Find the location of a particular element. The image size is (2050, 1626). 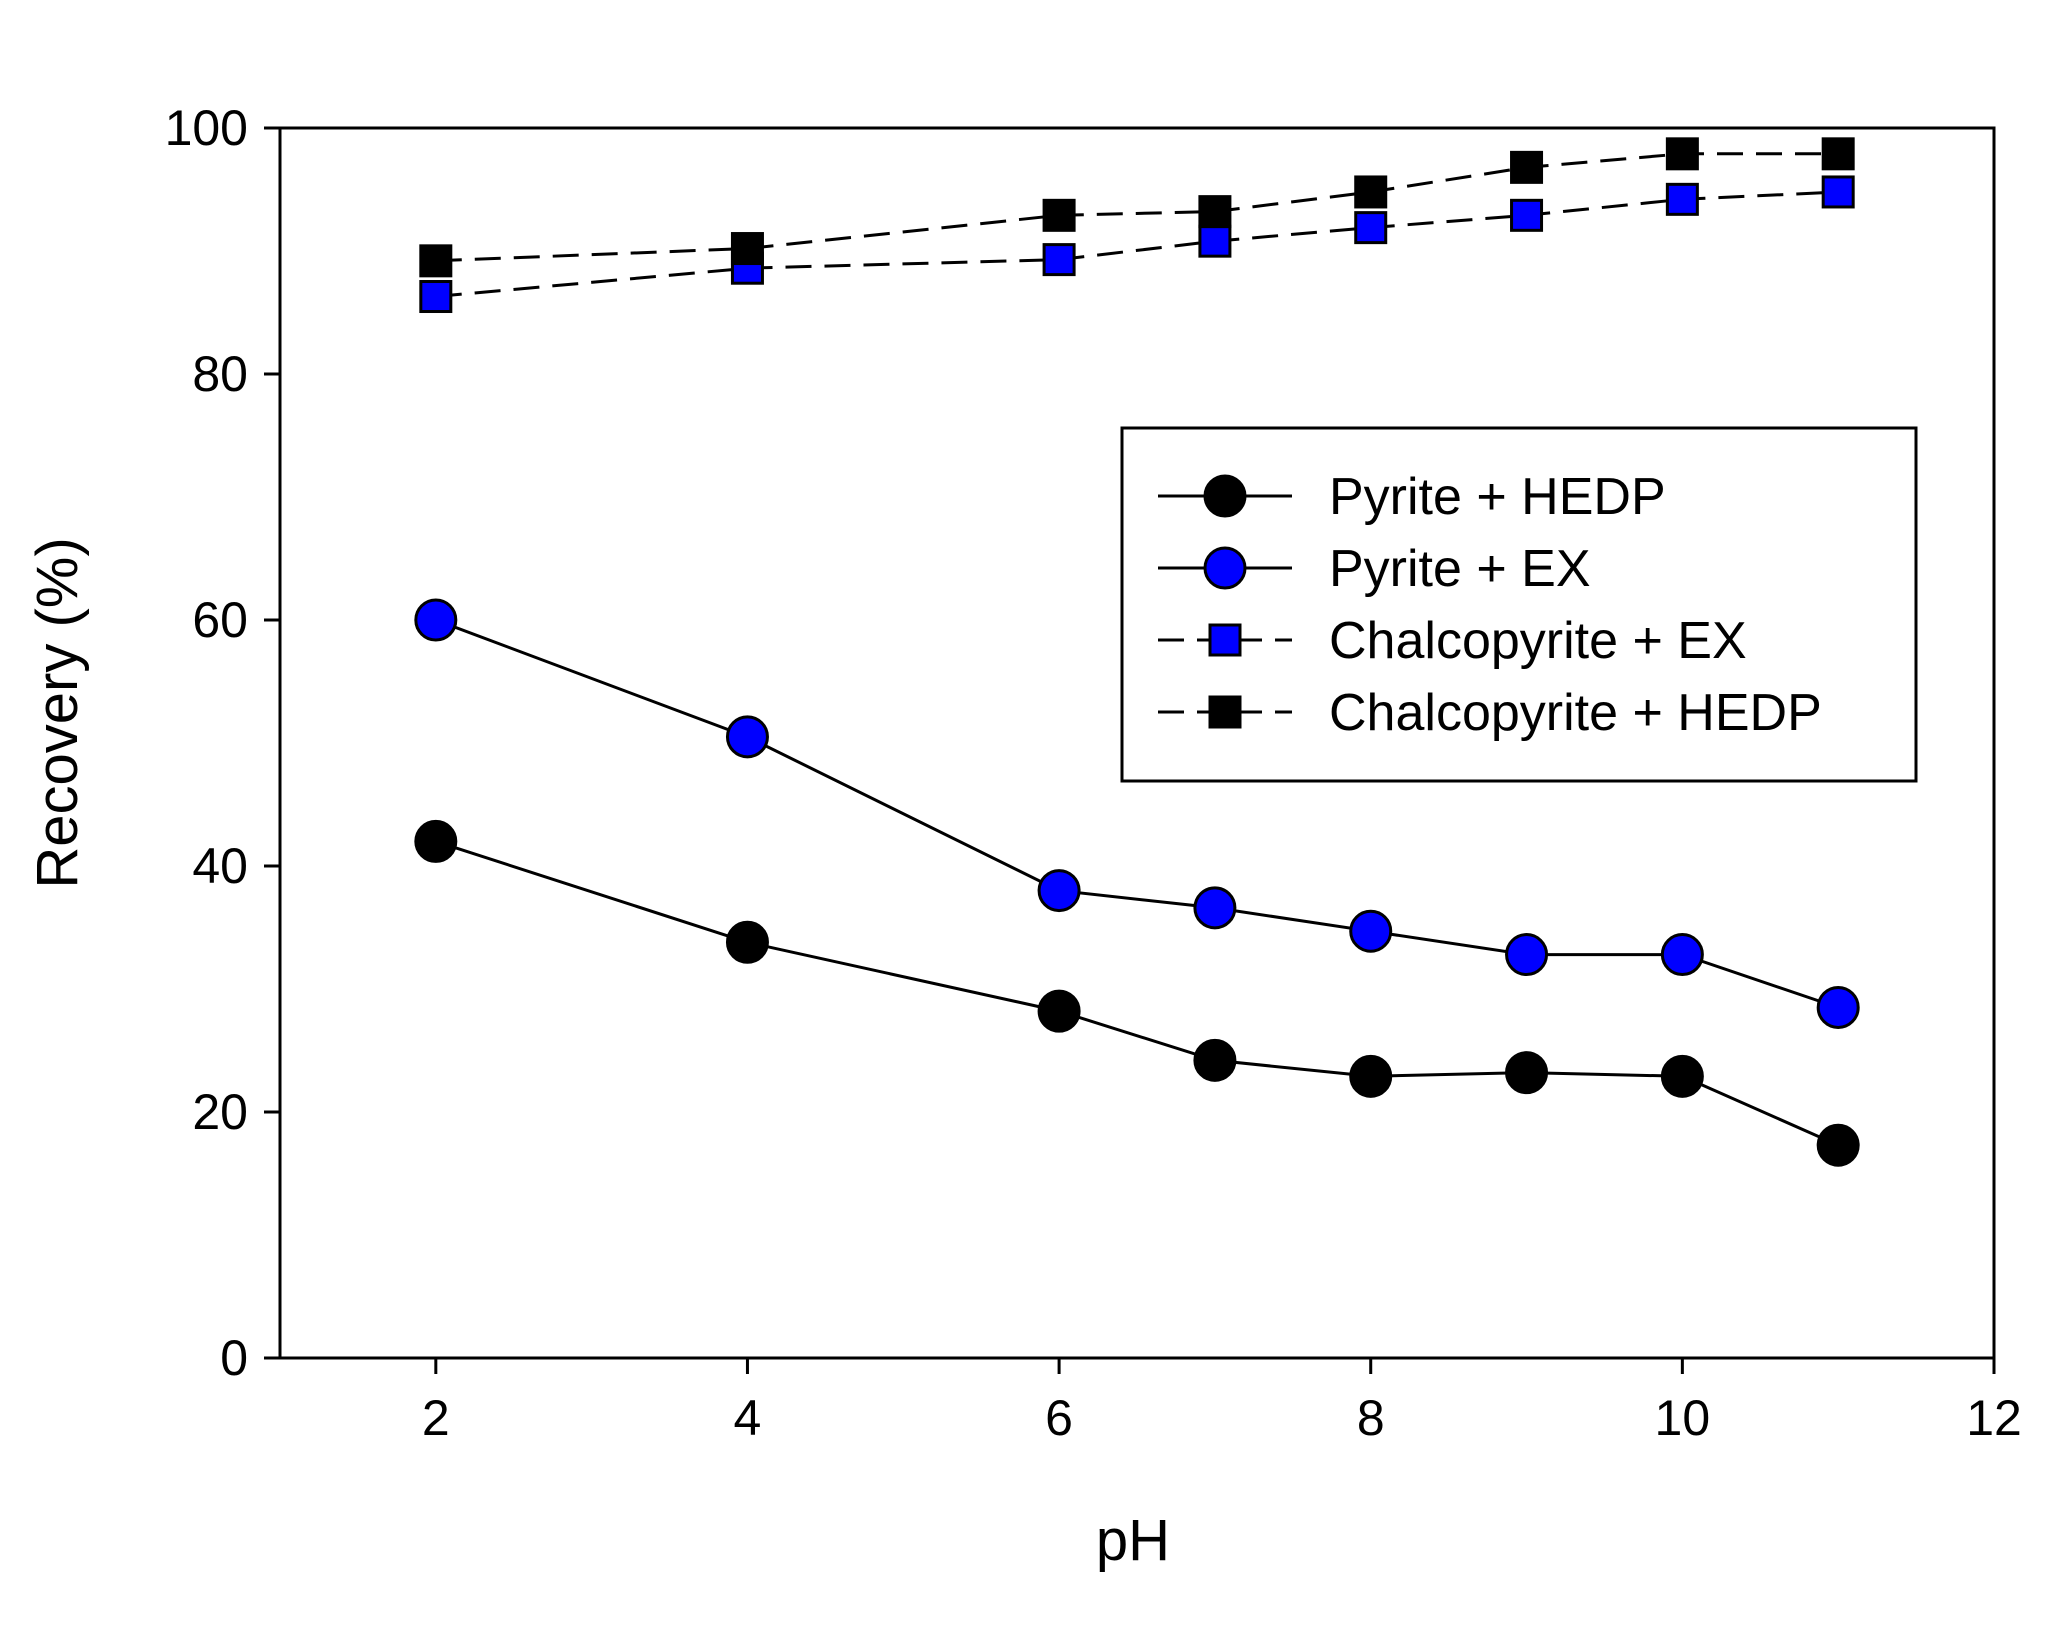

x-axis-title: pH is located at coordinates (1133, 1540).